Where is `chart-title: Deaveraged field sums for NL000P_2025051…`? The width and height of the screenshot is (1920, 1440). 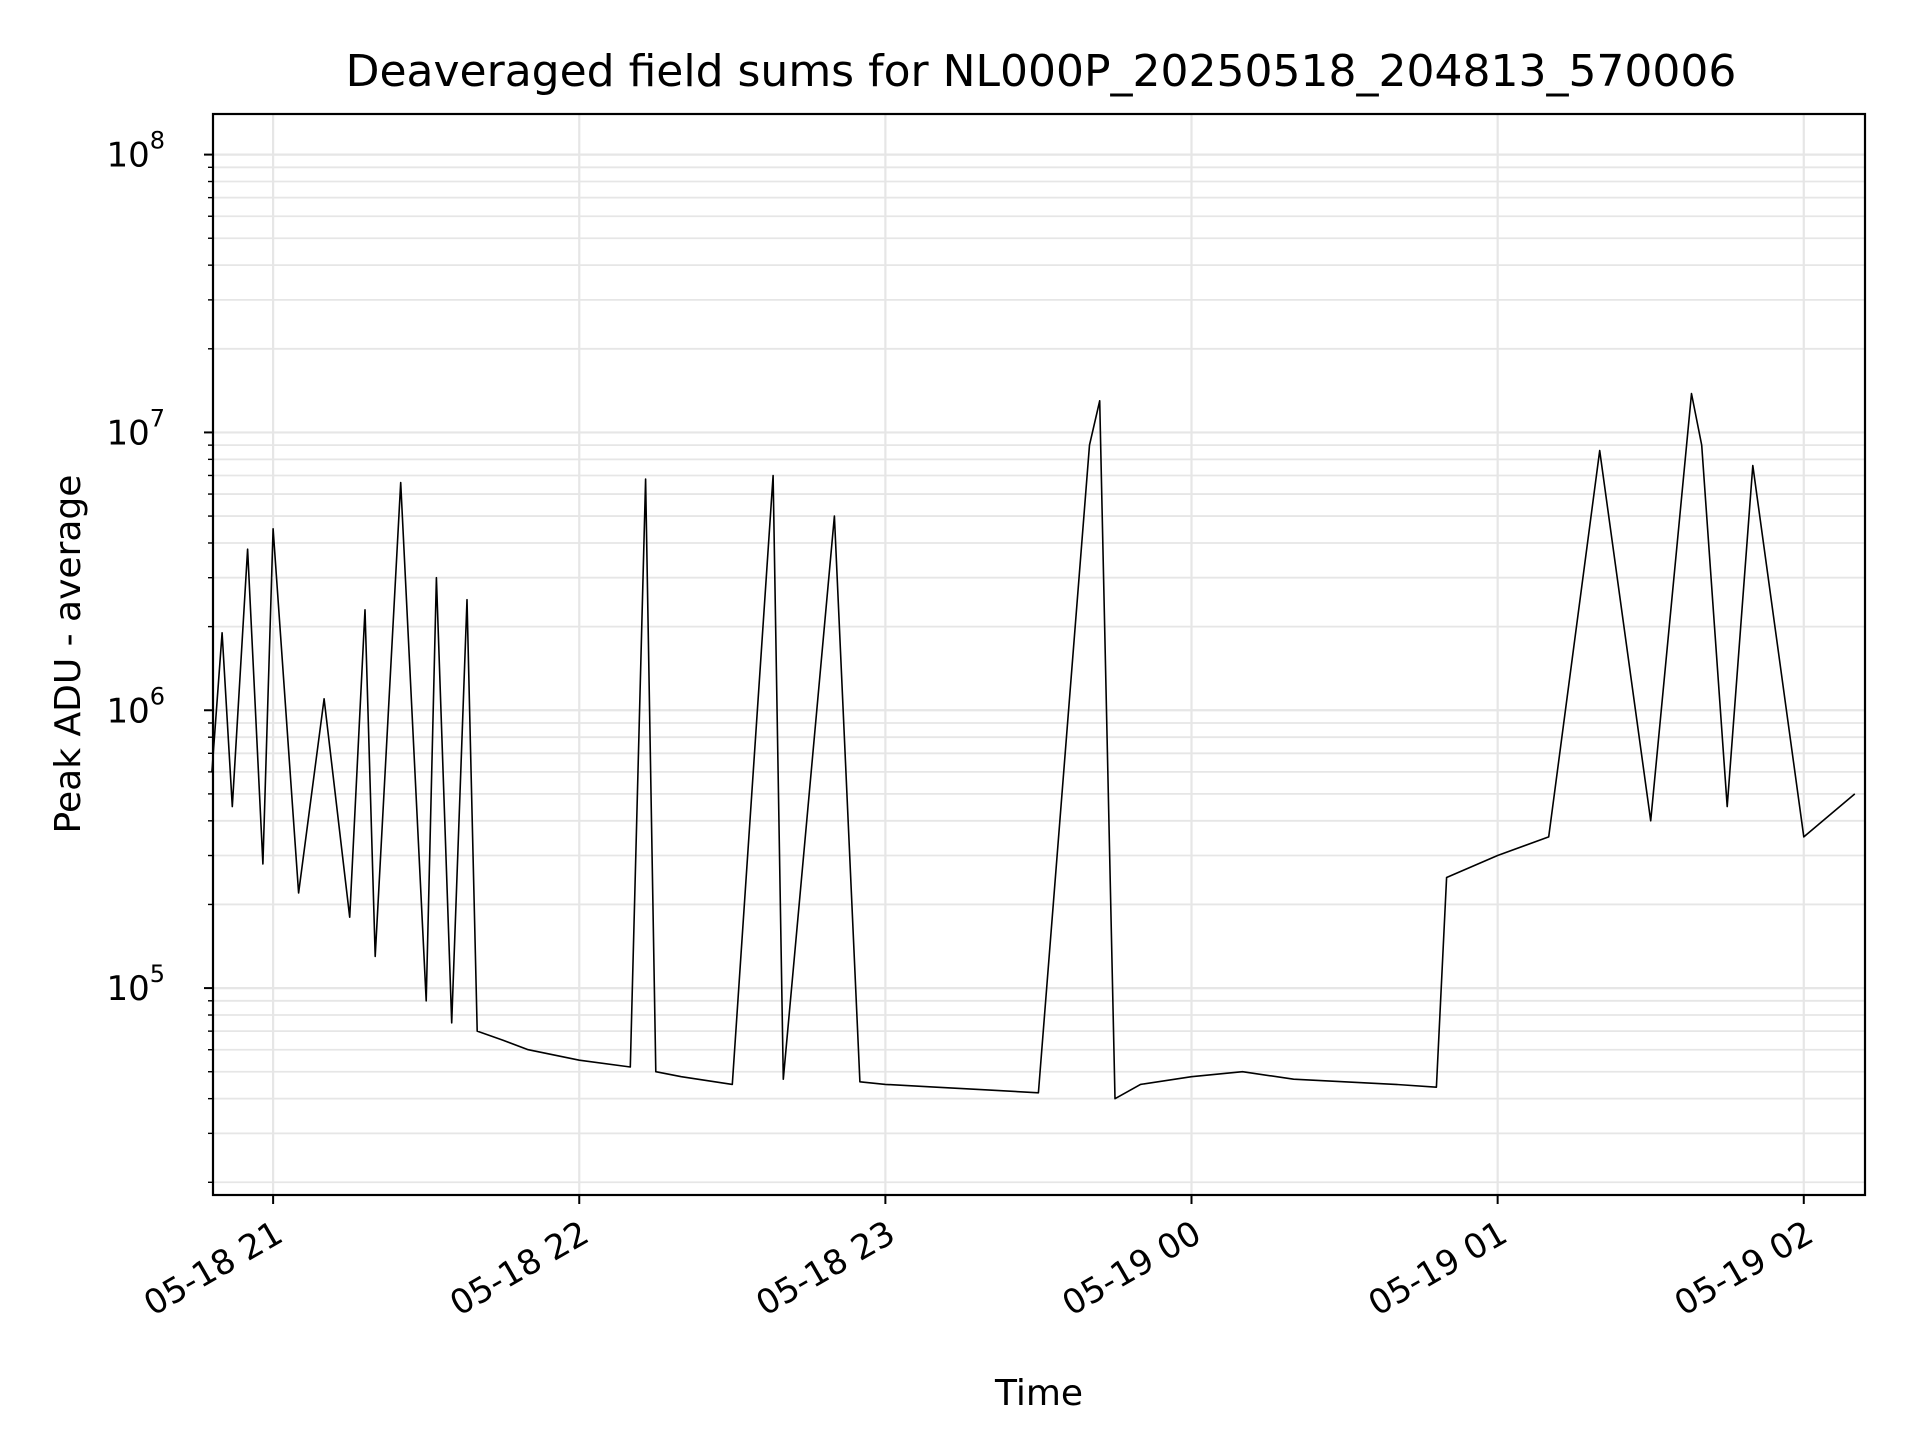 chart-title: Deaveraged field sums for NL000P_2025051… is located at coordinates (1041, 71).